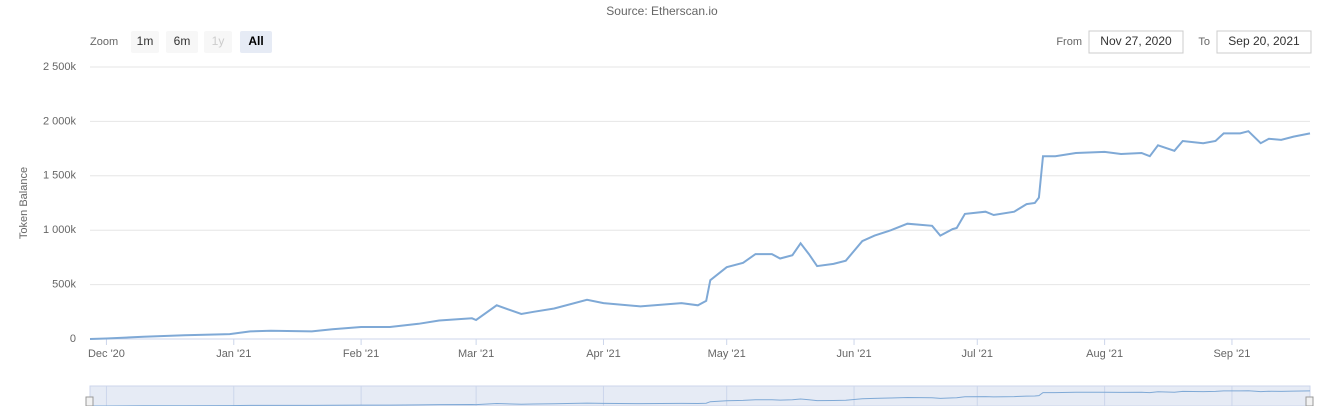  Describe the element at coordinates (361, 354) in the screenshot. I see `x-tick-label: Feb '21` at that location.